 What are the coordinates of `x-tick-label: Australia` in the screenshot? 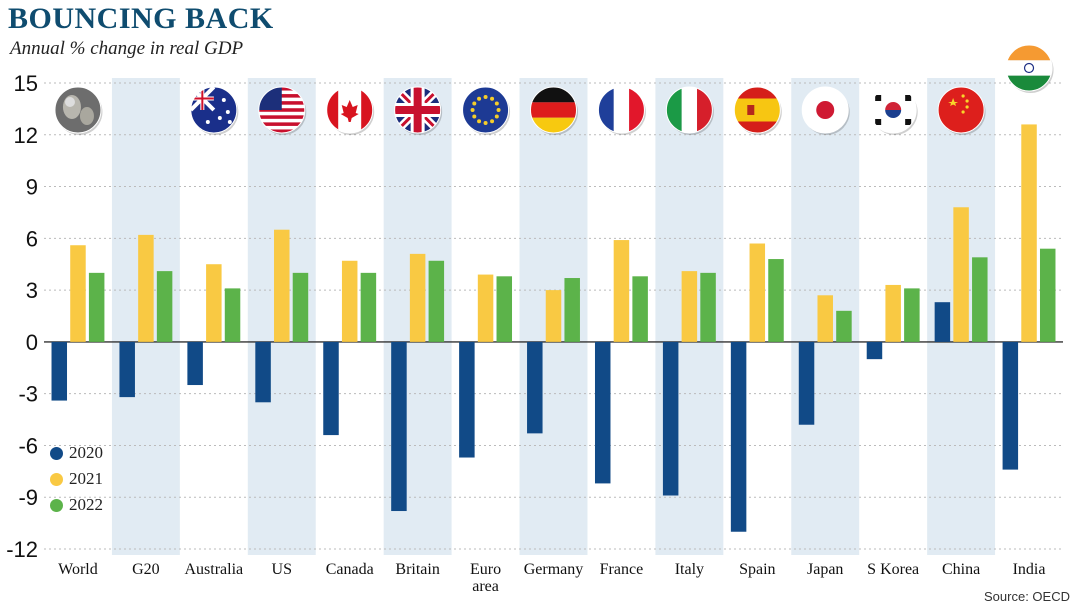 It's located at (214, 569).